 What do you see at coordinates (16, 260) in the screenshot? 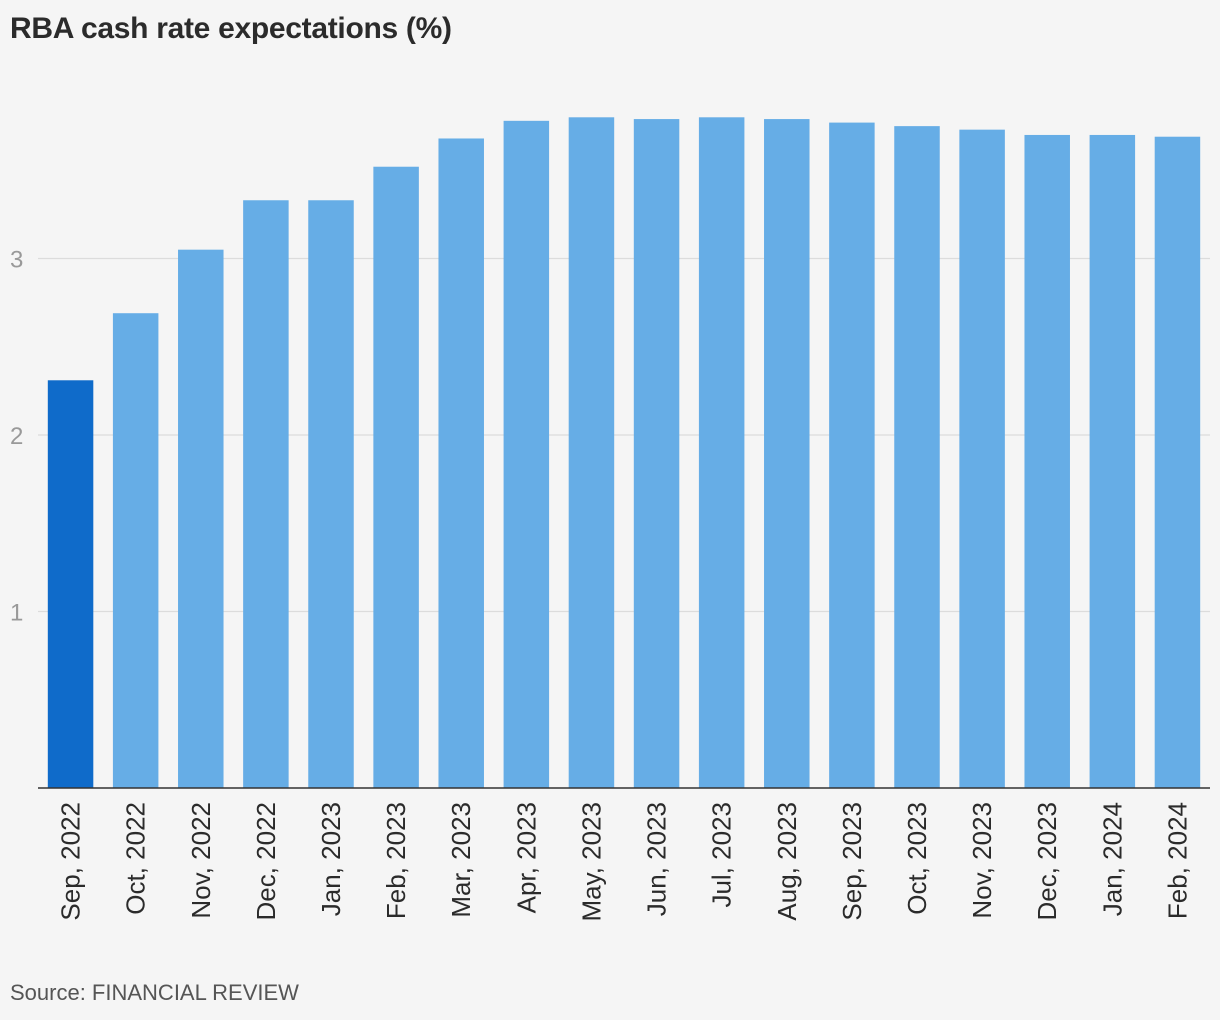
I see `y-tick-label: 3` at bounding box center [16, 260].